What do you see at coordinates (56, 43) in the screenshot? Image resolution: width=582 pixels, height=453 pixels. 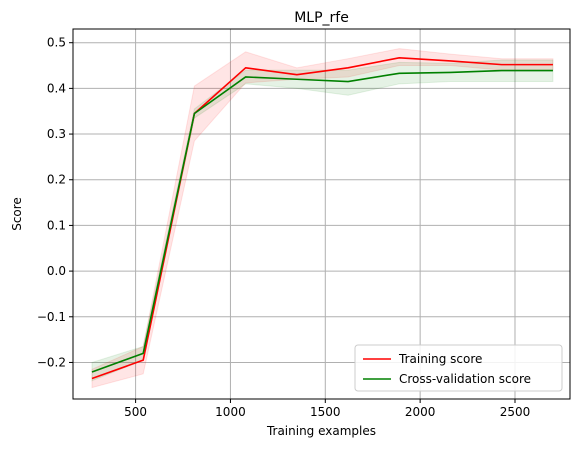 I see `y-tick-label: 0.5` at bounding box center [56, 43].